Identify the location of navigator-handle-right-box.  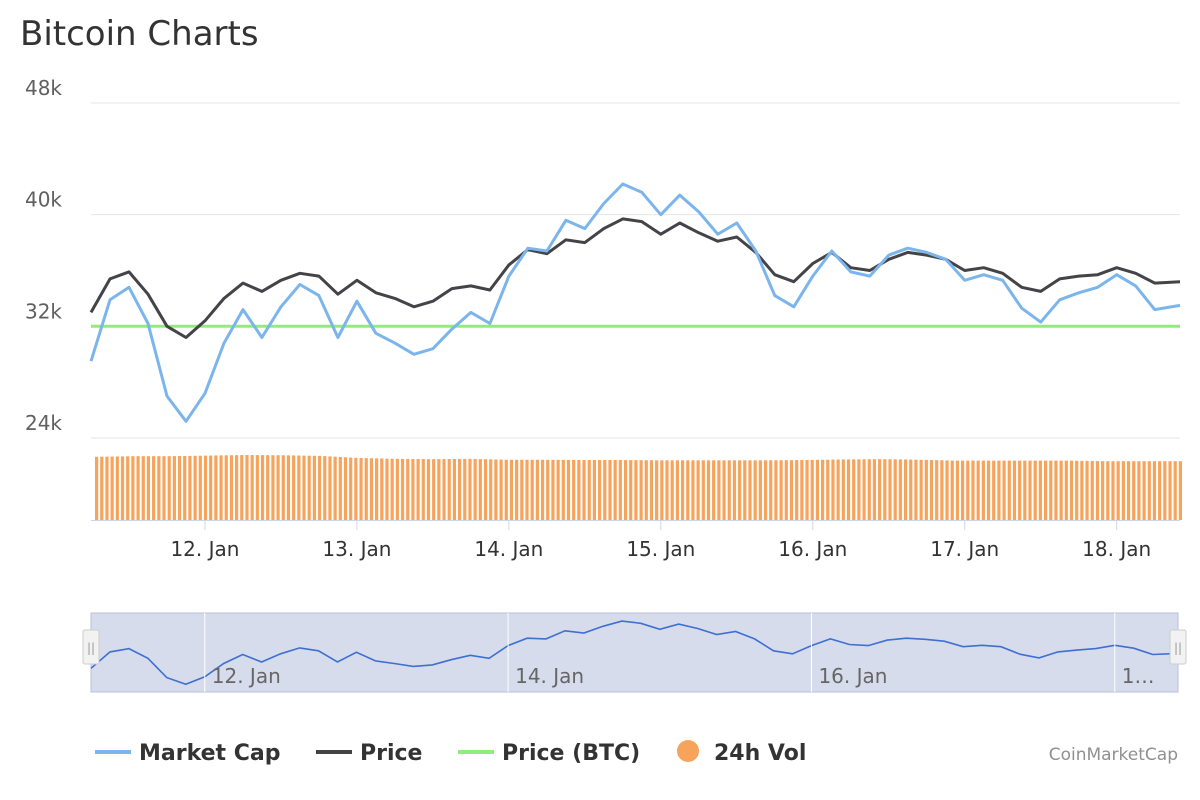
(1178, 647).